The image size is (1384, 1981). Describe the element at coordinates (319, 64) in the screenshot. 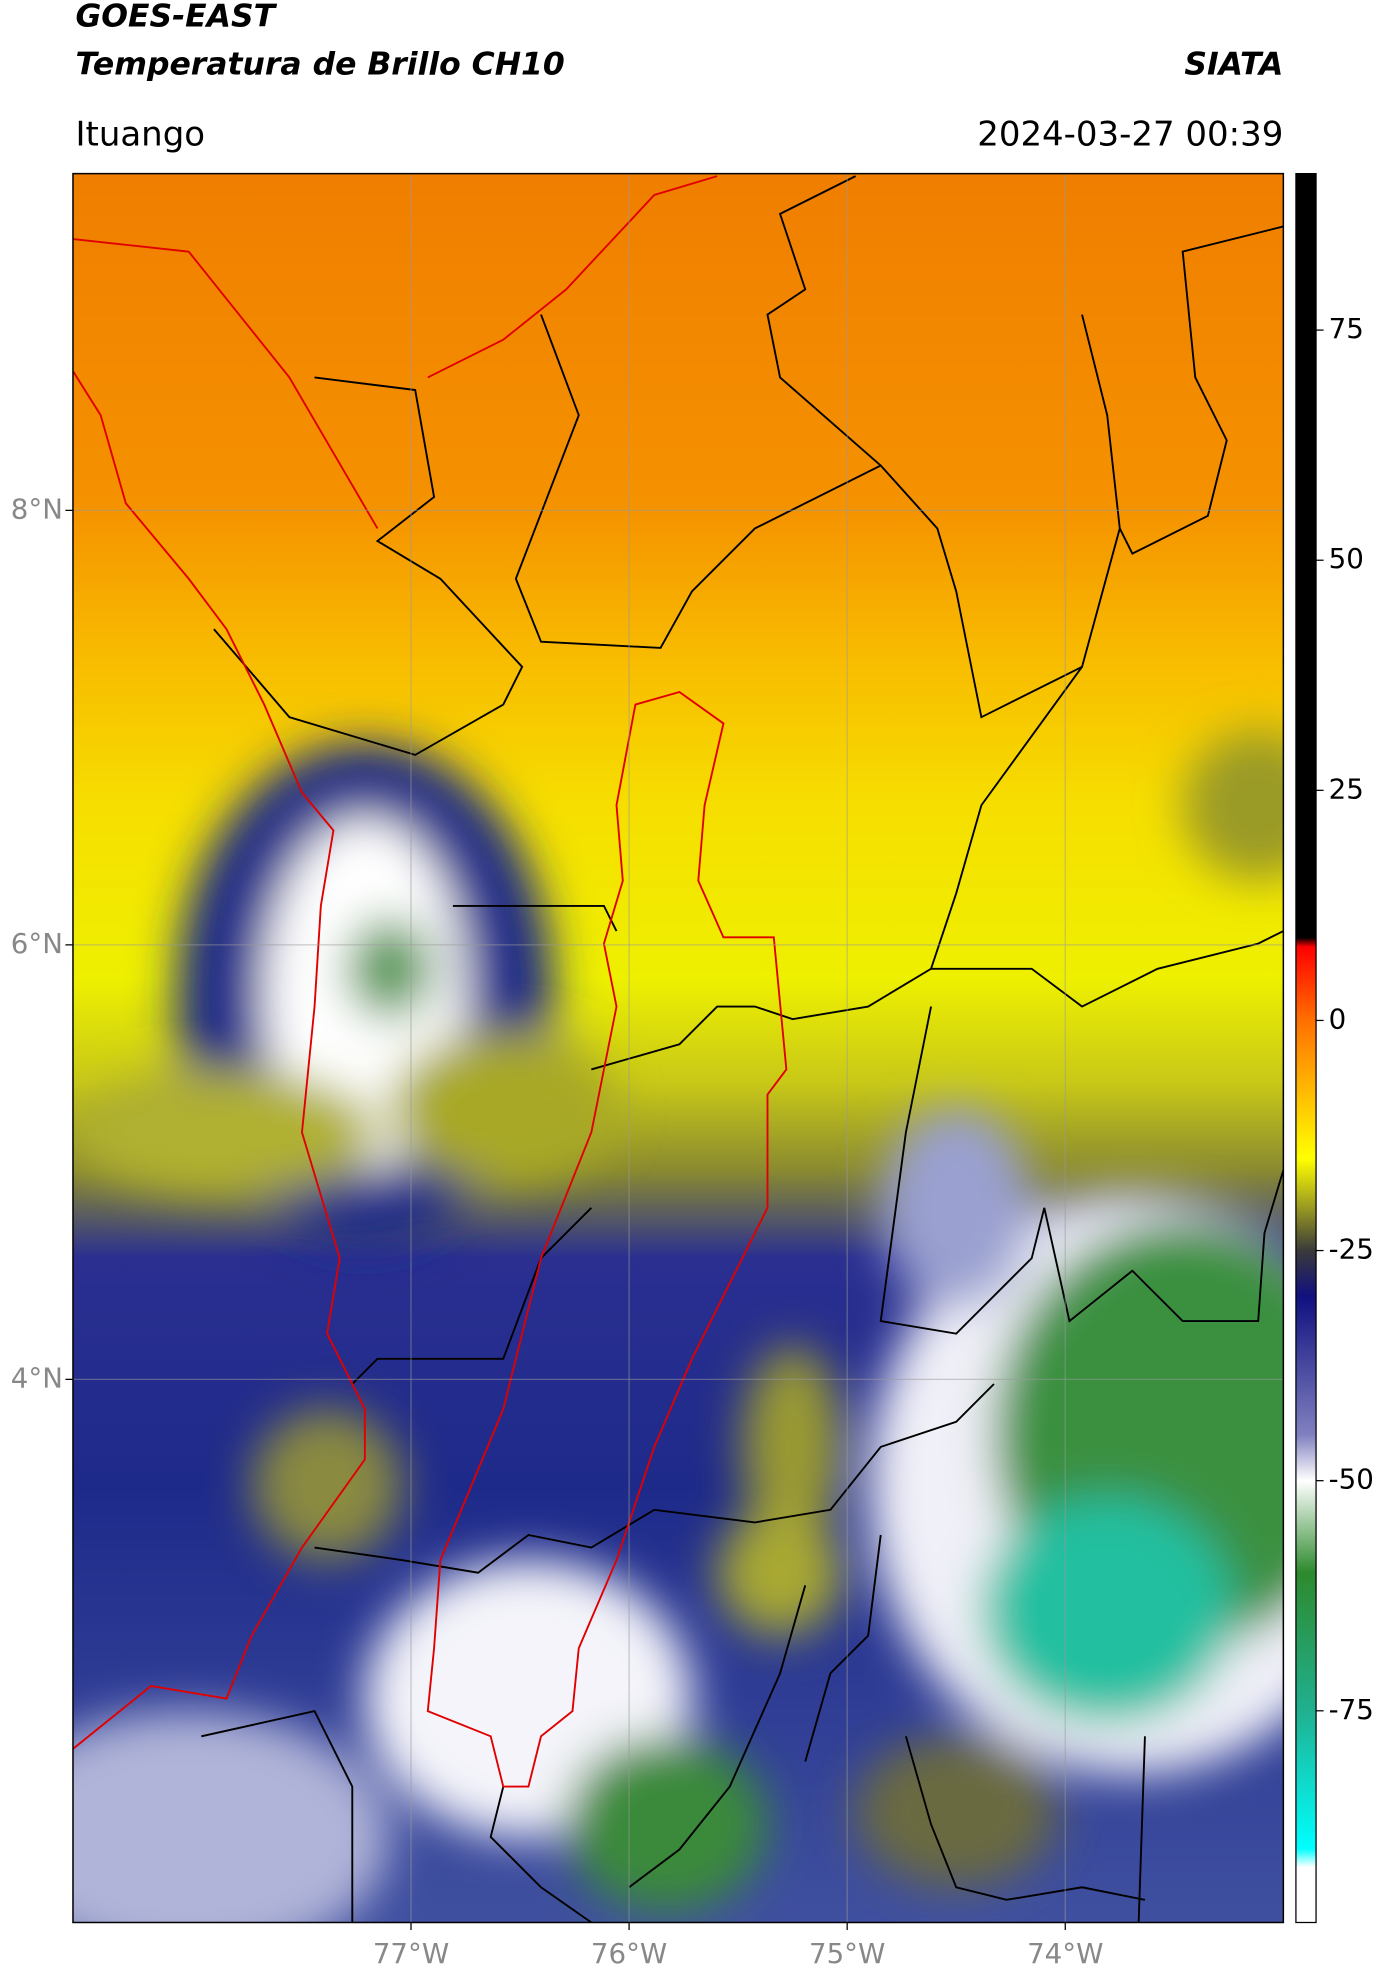

I see `subtitle: Temperatura de Brillo CH10` at that location.